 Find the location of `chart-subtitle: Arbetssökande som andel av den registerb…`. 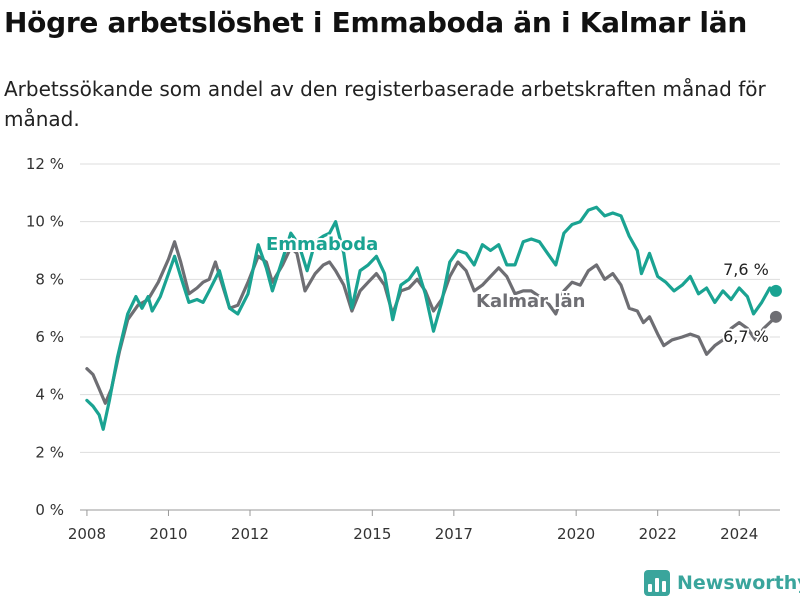

chart-subtitle: Arbetssökande som andel av den registerb… is located at coordinates (385, 104).